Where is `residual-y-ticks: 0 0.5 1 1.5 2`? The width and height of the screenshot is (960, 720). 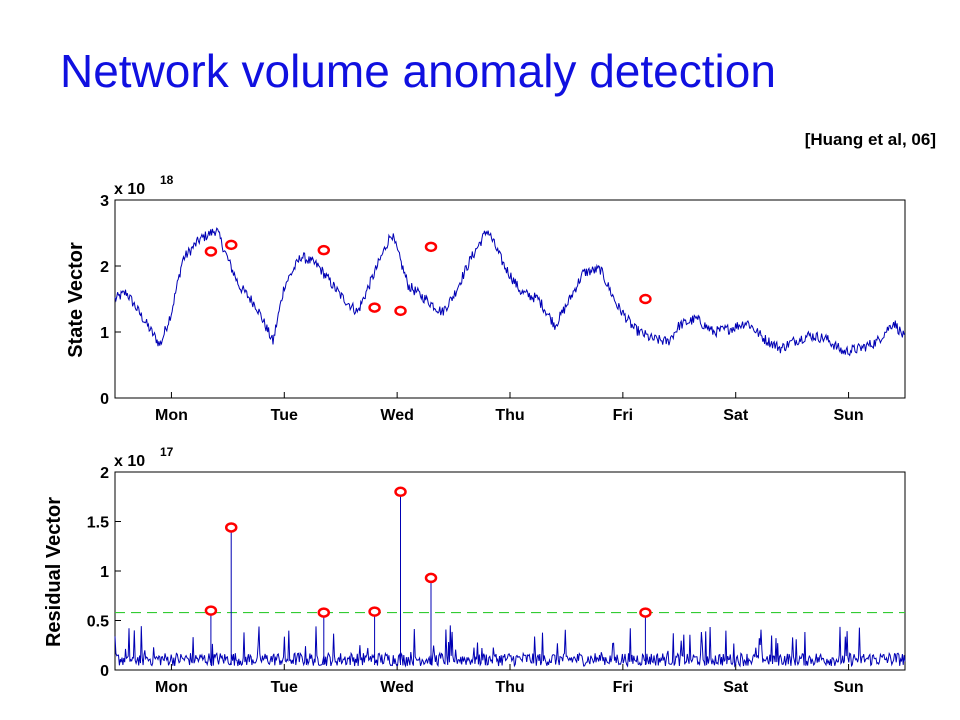 residual-y-ticks: 0 0.5 1 1.5 2 is located at coordinates (104, 572).